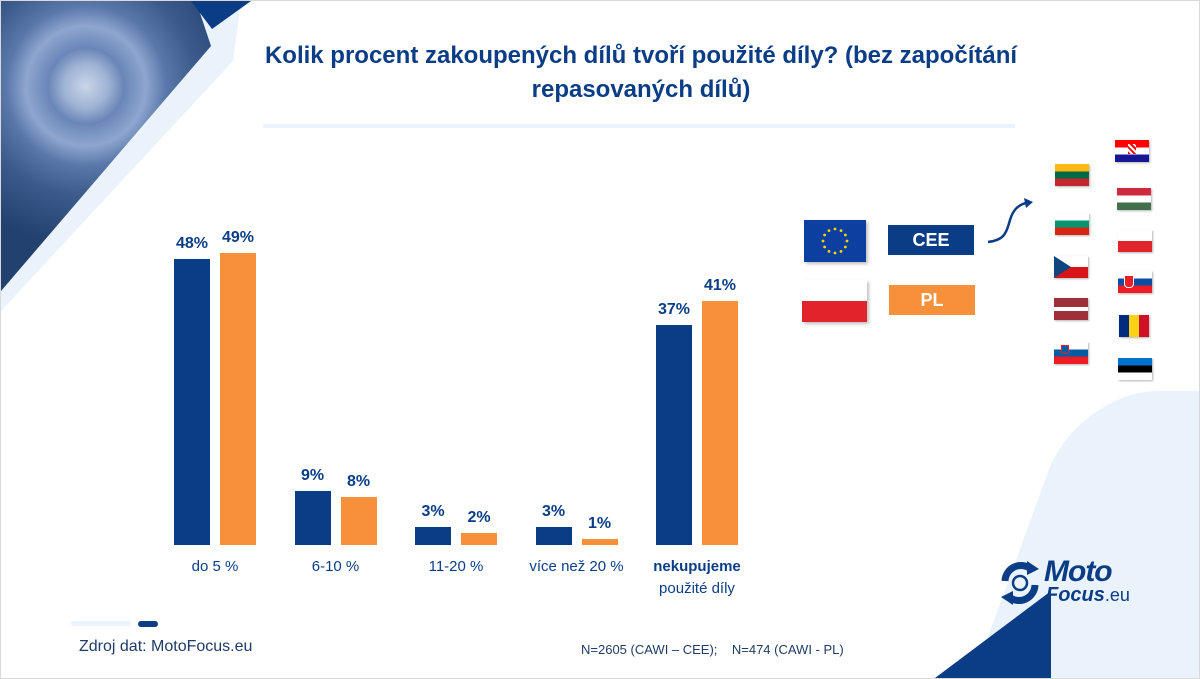 The width and height of the screenshot is (1200, 679). I want to click on slovakia-flag-icon, so click(1135, 282).